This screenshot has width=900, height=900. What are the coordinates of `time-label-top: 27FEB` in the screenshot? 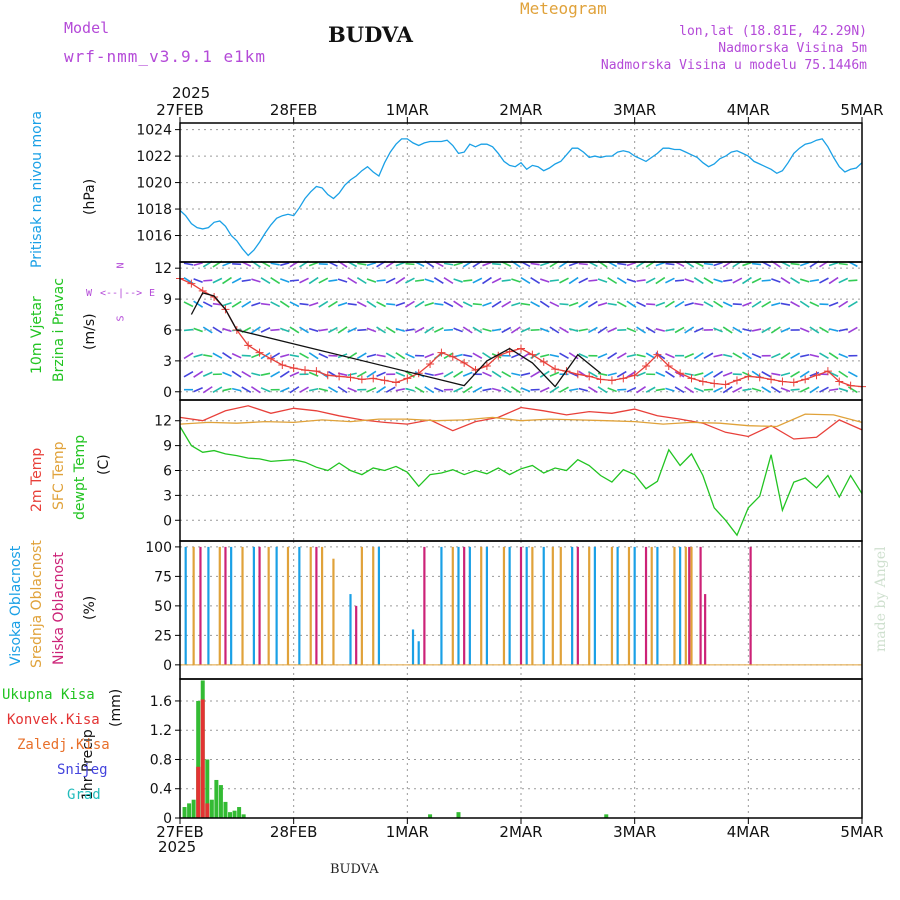 It's located at (179, 110).